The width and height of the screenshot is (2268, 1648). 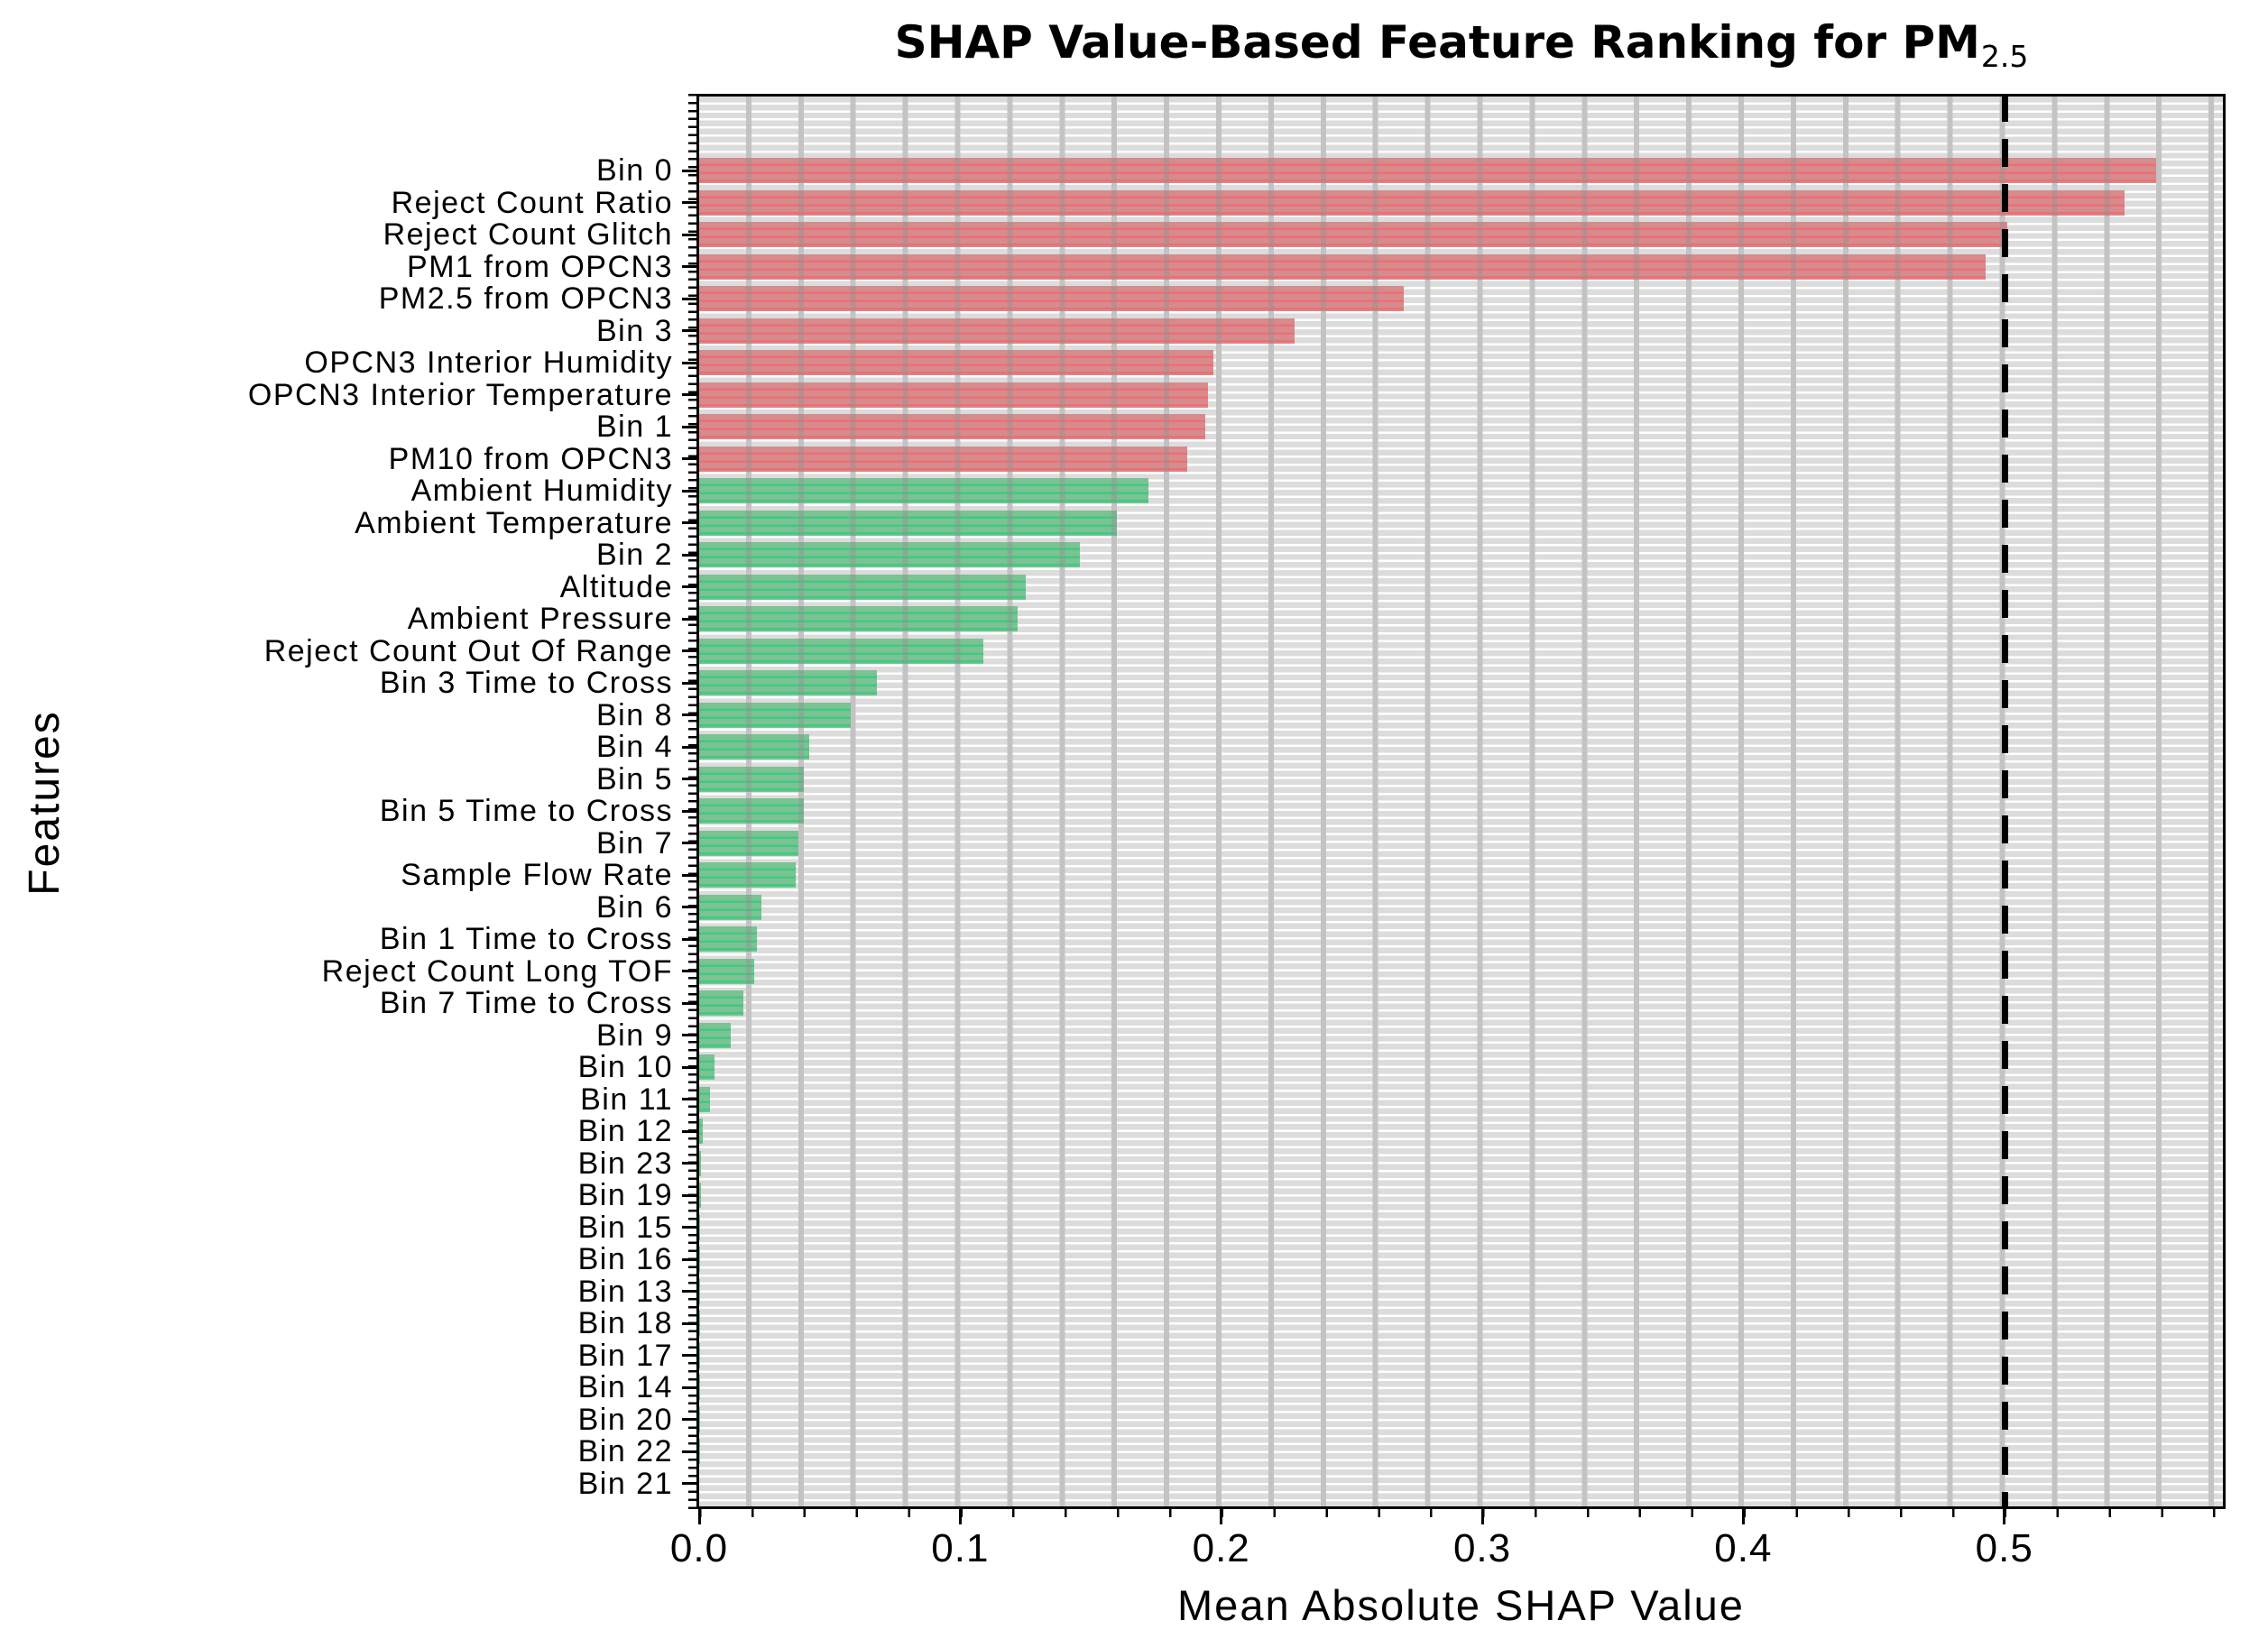 What do you see at coordinates (528, 235) in the screenshot?
I see `y-tick-label: Reject Count Glitch` at bounding box center [528, 235].